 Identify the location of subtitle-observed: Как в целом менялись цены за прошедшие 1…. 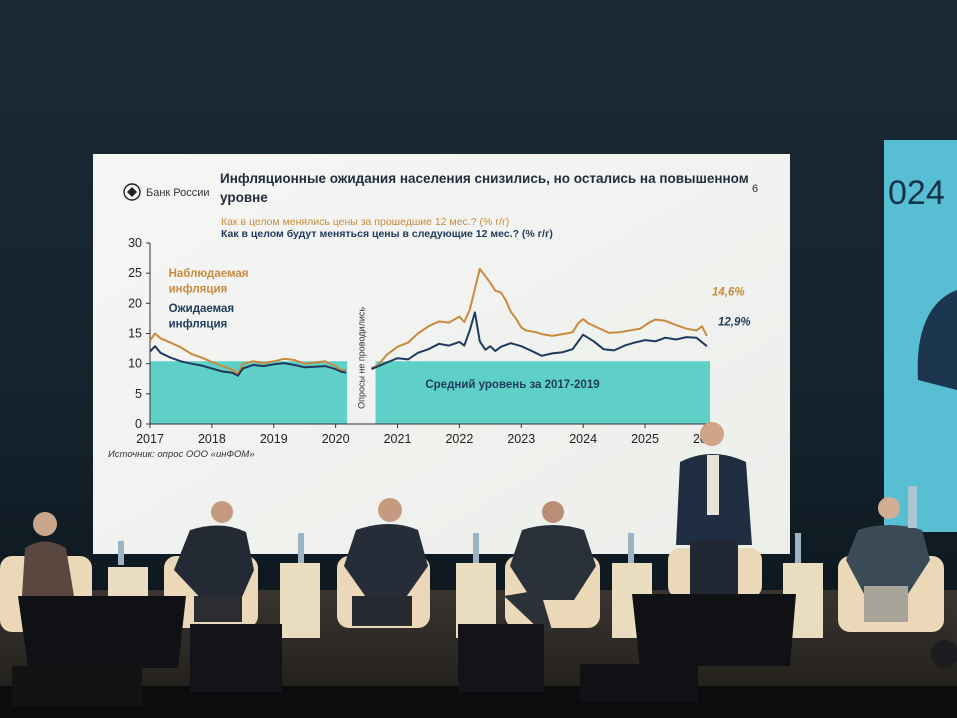
(365, 222).